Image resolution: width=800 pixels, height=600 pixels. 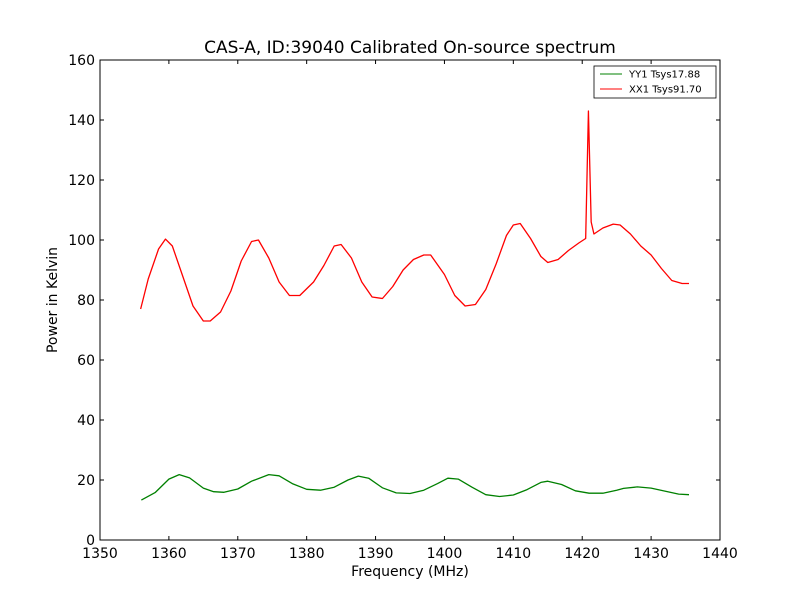 I want to click on y-axis-label: Power in Kelvin, so click(x=53, y=300).